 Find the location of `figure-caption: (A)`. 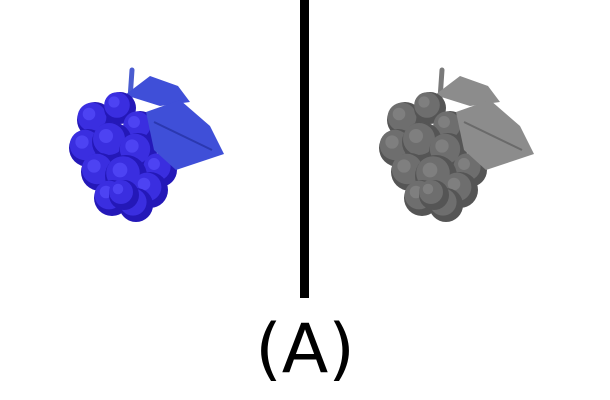

figure-caption: (A) is located at coordinates (305, 349).